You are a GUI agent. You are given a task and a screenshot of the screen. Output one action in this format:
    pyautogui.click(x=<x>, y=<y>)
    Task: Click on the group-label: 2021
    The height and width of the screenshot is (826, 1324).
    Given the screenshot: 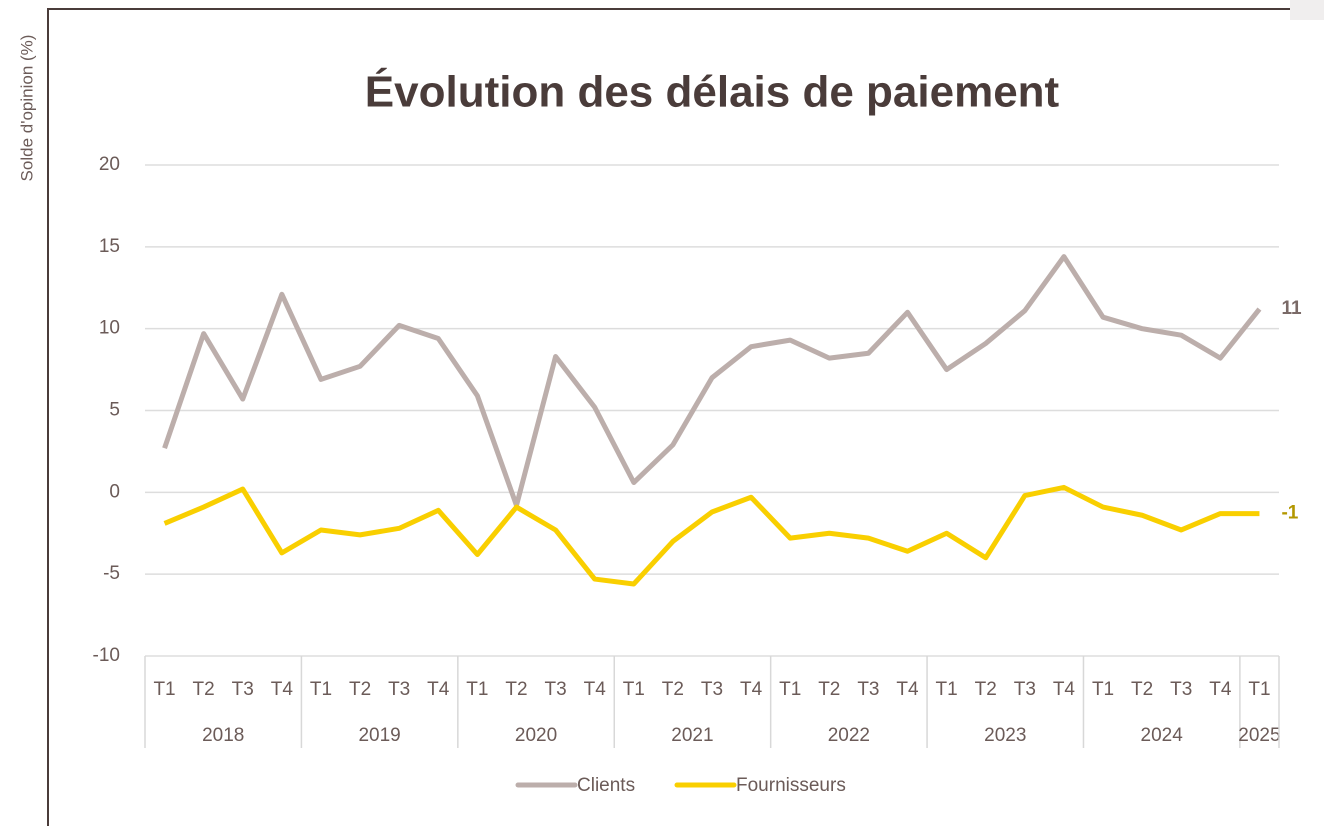 What is the action you would take?
    pyautogui.click(x=692, y=735)
    